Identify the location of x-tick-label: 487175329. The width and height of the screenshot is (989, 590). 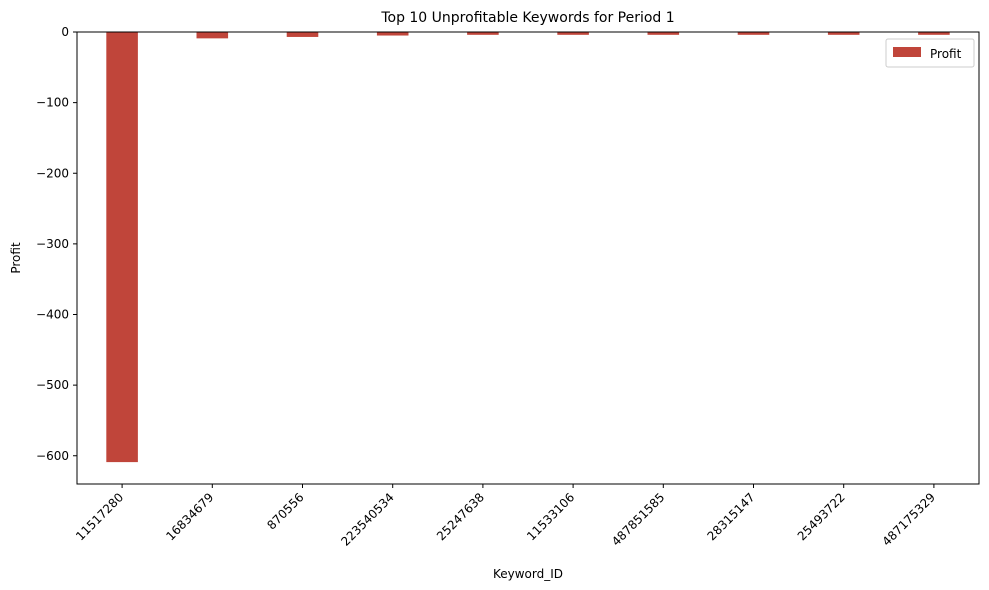
(909, 519).